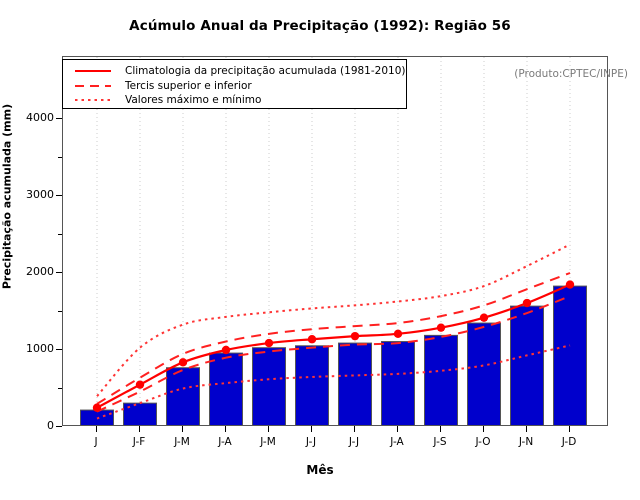 The height and width of the screenshot is (500, 640). Describe the element at coordinates (95, 86) in the screenshot. I see `legend-swatch-dashed-line` at that location.